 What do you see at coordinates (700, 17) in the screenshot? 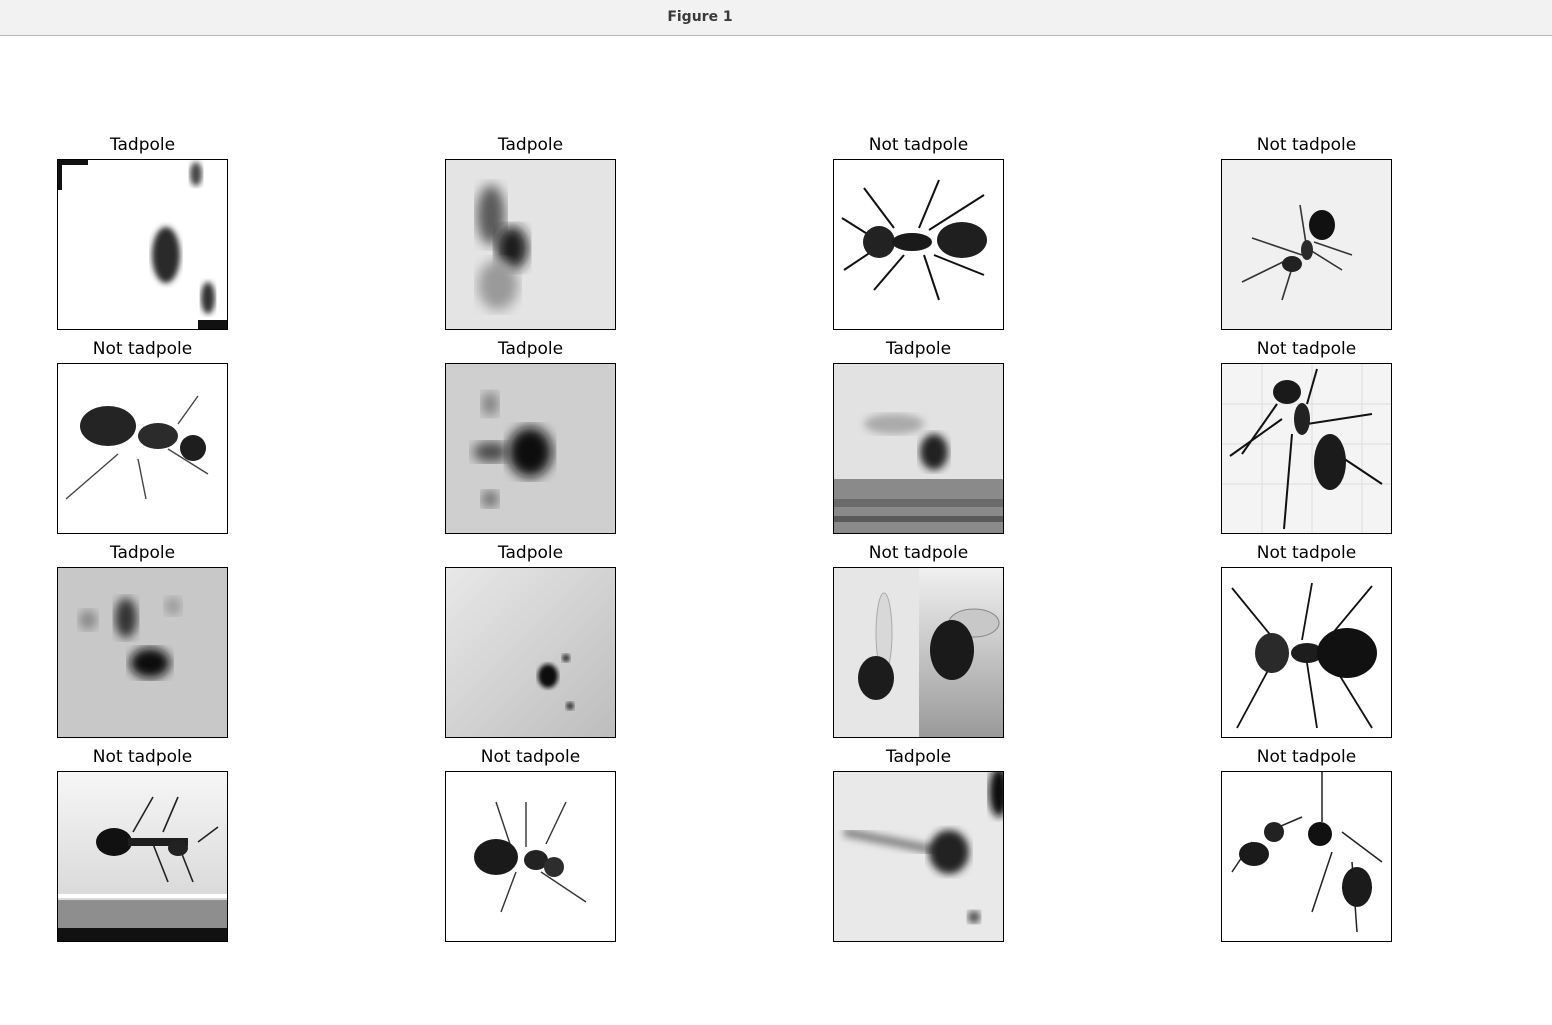
I see `window-title: Figure 1` at bounding box center [700, 17].